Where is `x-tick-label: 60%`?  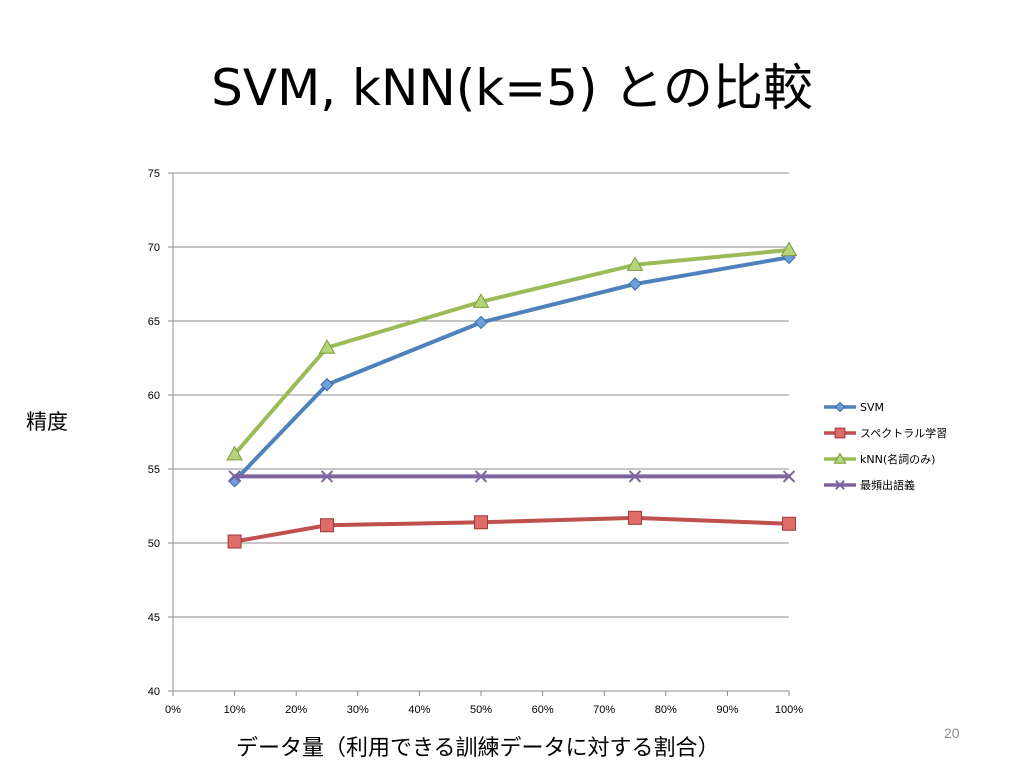 x-tick-label: 60% is located at coordinates (543, 710).